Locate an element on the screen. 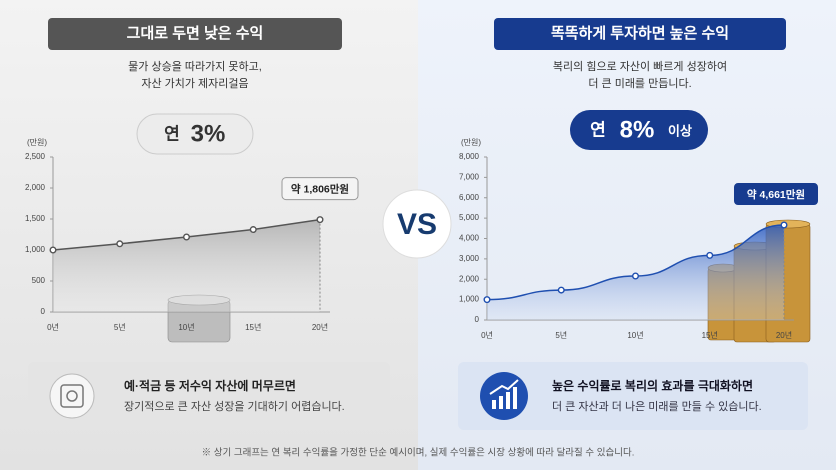 This screenshot has width=836, height=470. left-title: 그대로 두면 낮은 수익 is located at coordinates (195, 33).